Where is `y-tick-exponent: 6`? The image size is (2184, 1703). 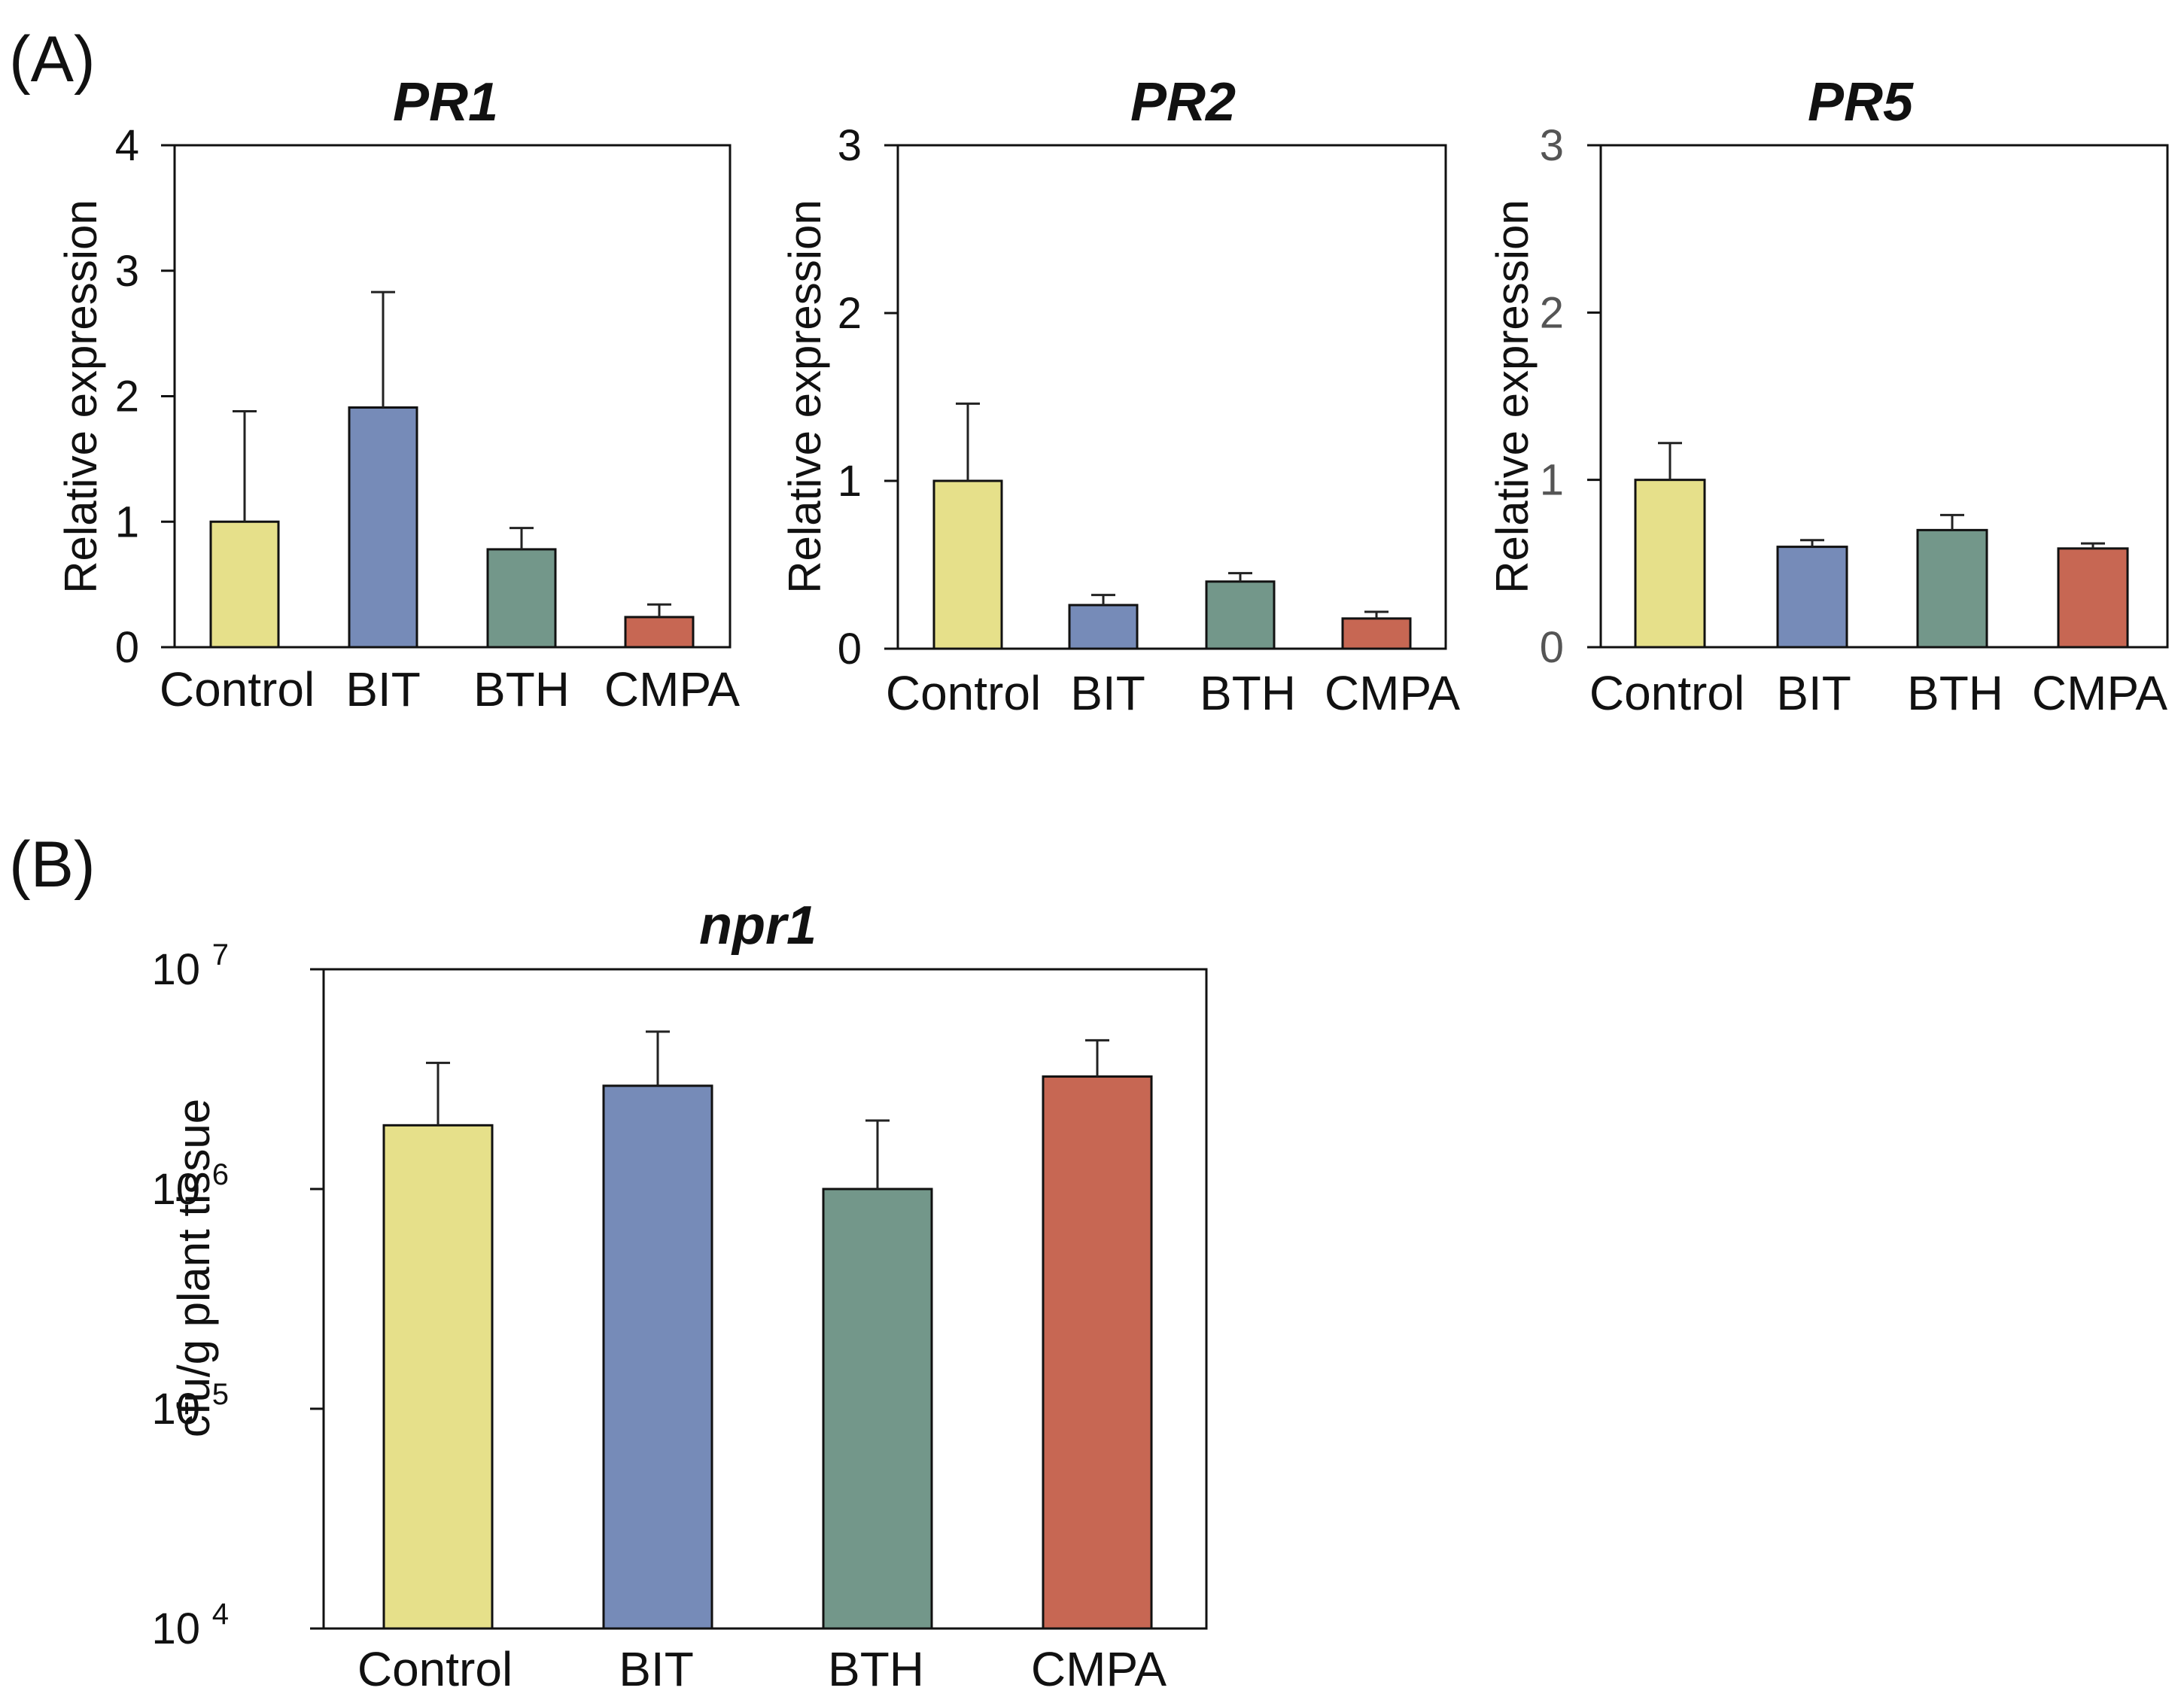 y-tick-exponent: 6 is located at coordinates (220, 1174).